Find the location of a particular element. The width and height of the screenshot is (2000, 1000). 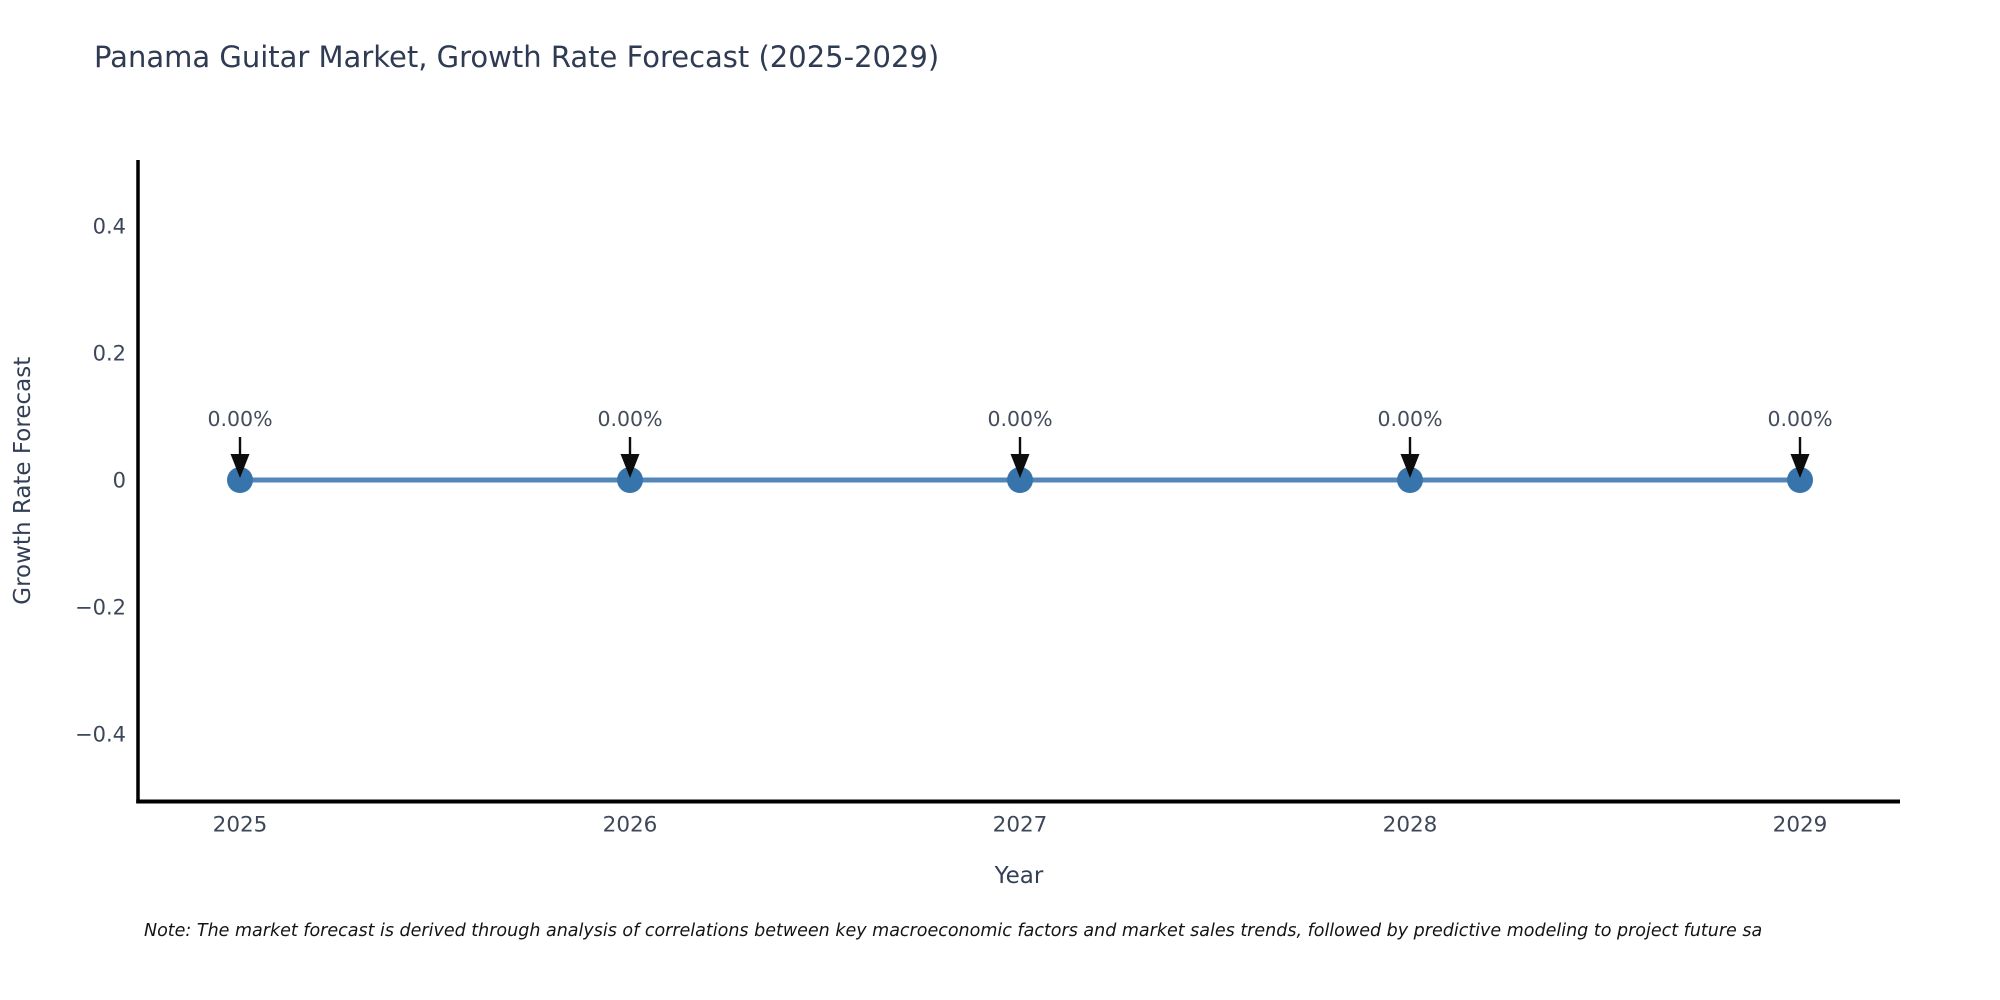

y-axis-title: Growth Rate Forecast is located at coordinates (23, 481).